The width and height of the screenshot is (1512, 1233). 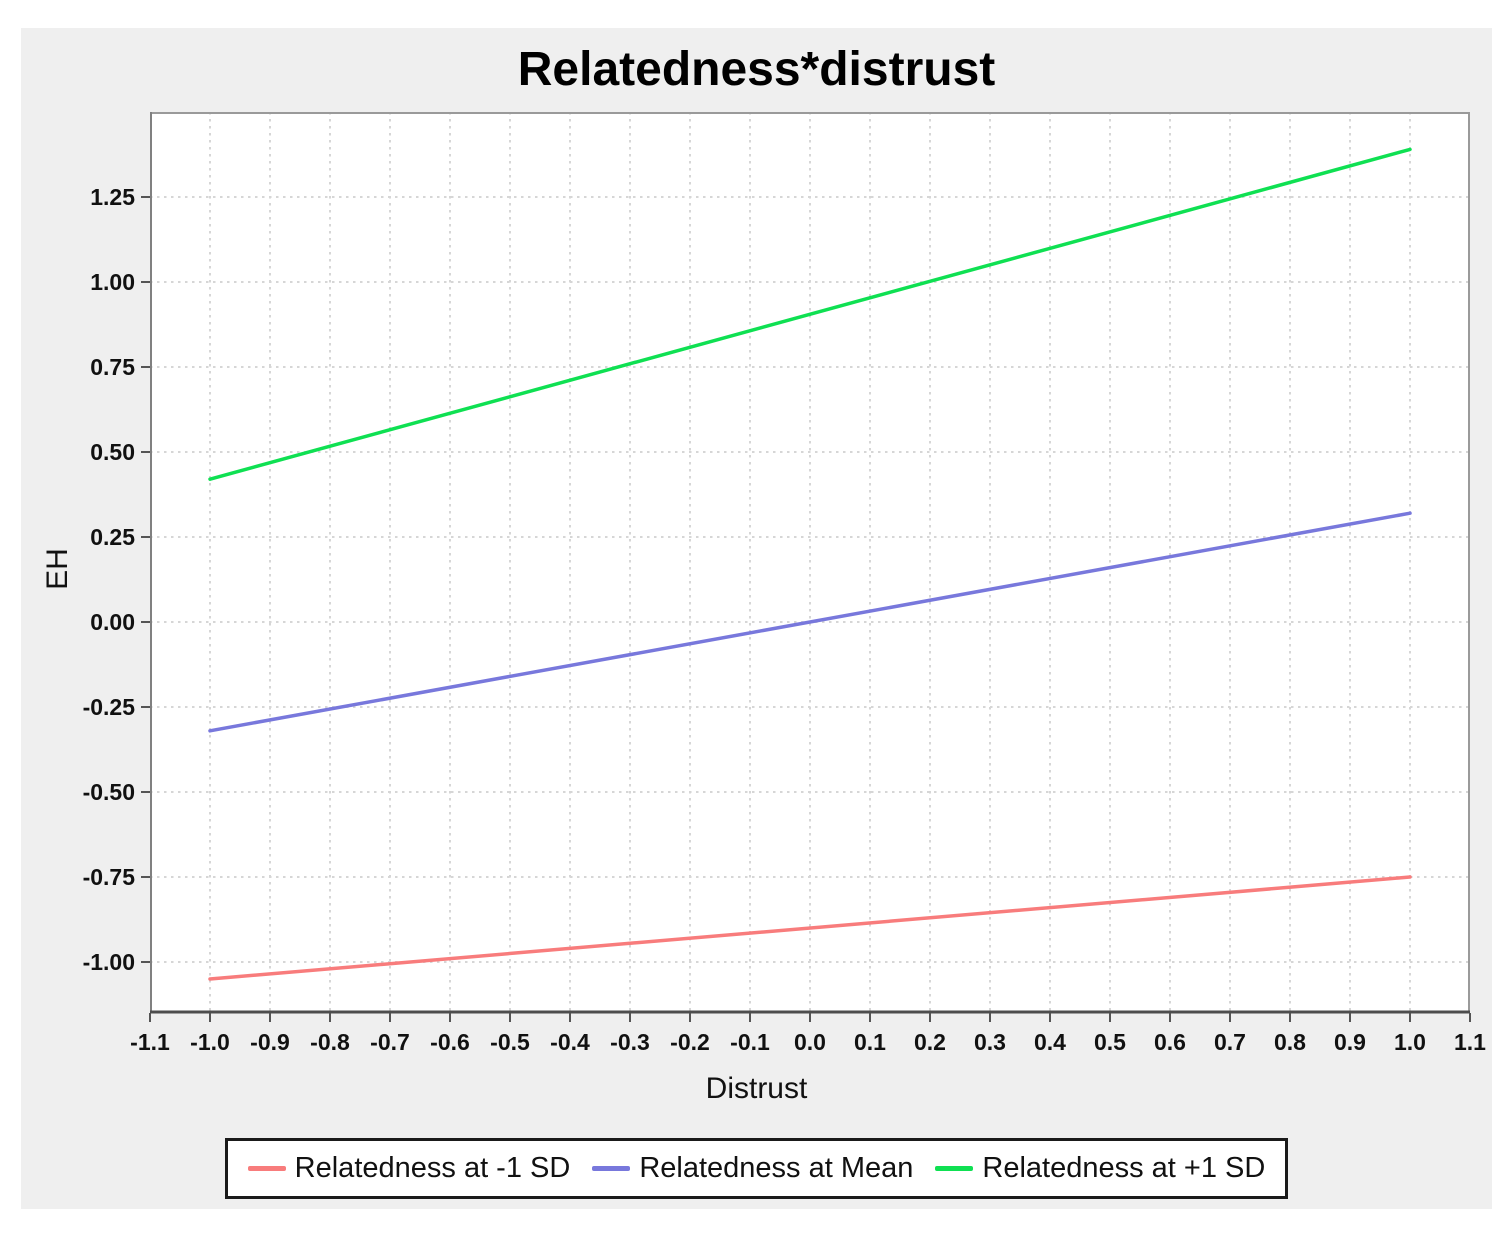 What do you see at coordinates (112, 197) in the screenshot?
I see `y-tick-label: 1.25` at bounding box center [112, 197].